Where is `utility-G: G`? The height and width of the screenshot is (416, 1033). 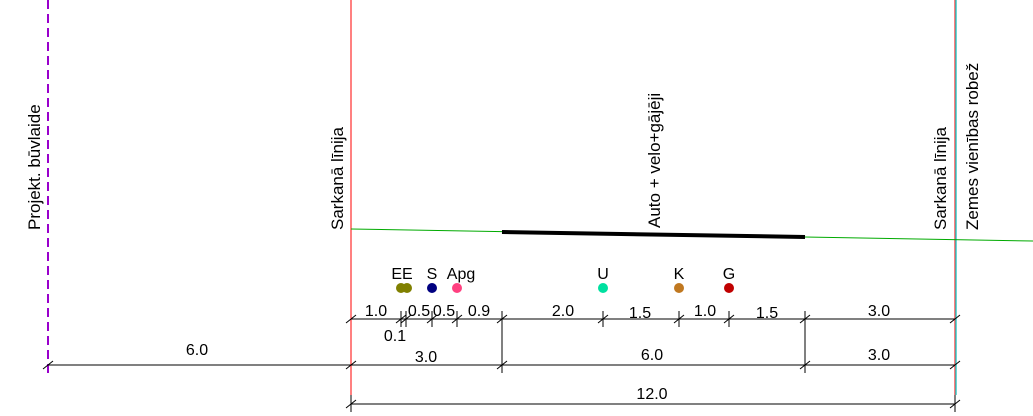 utility-G: G is located at coordinates (729, 279).